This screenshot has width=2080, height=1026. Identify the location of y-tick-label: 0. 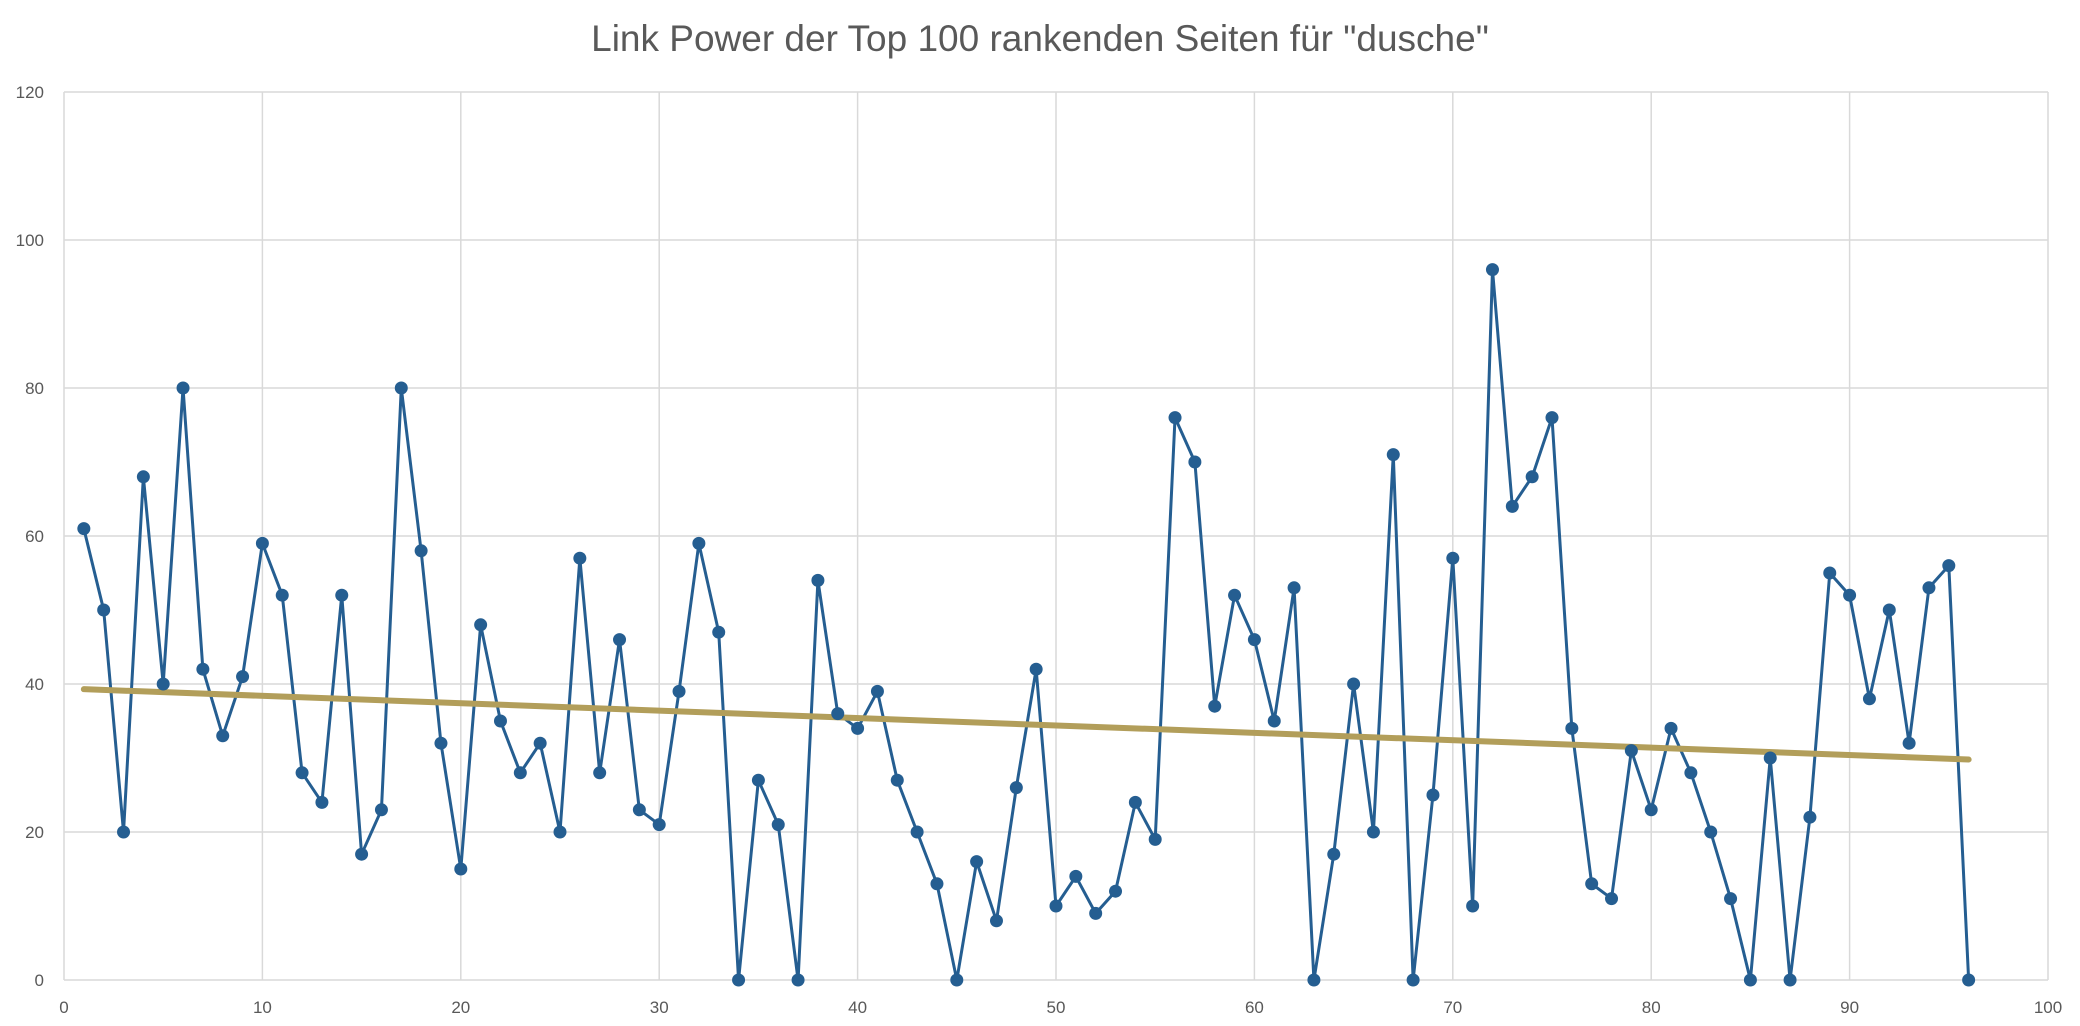
(39, 980).